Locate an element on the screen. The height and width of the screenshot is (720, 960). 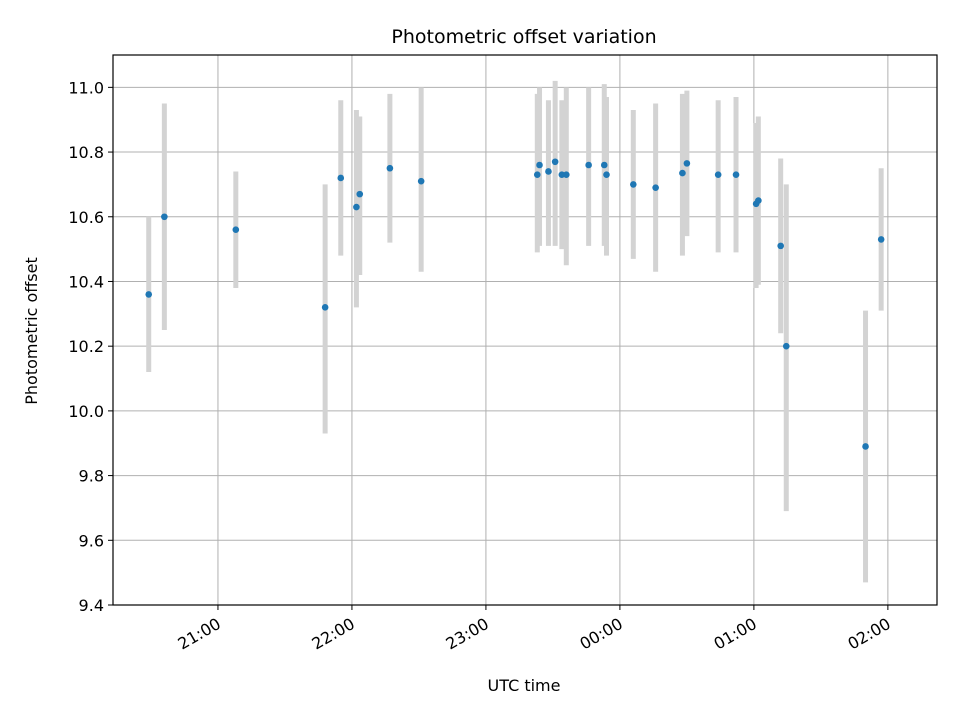
y-tick-label: 10.4 is located at coordinates (86, 281).